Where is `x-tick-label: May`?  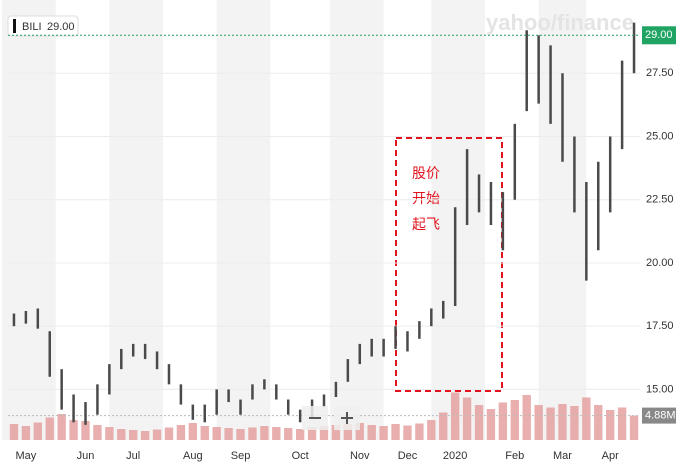
x-tick-label: May is located at coordinates (25, 456).